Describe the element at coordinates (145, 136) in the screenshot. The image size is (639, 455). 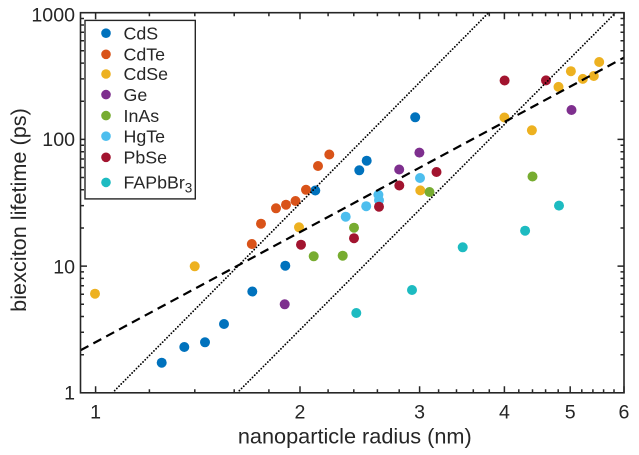
I see `svg-text: HgTe` at that location.